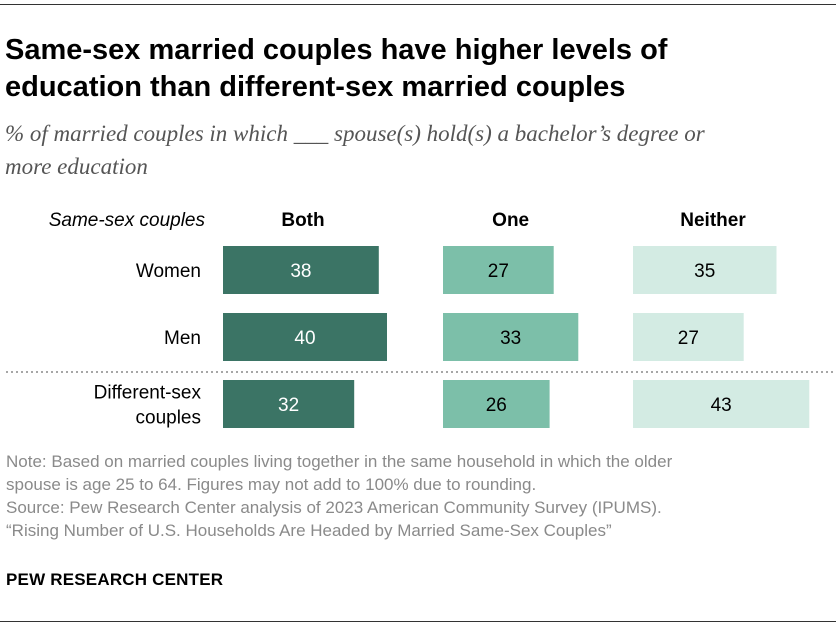 The width and height of the screenshot is (840, 628). I want to click on bar-different-sex-couples-both, so click(289, 404).